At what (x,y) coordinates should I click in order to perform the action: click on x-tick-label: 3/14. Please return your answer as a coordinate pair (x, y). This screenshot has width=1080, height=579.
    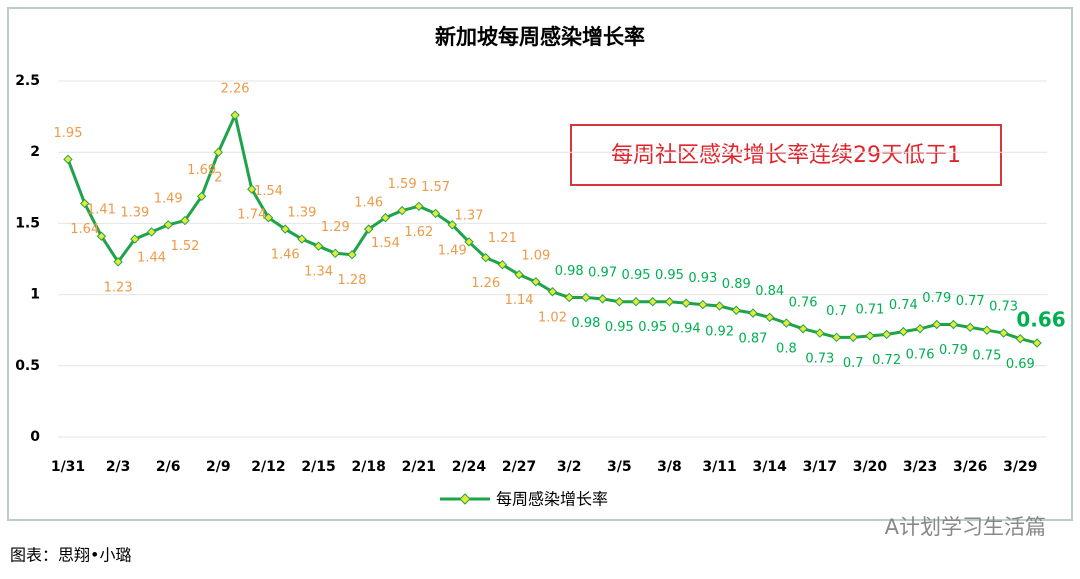
    Looking at the image, I should click on (770, 467).